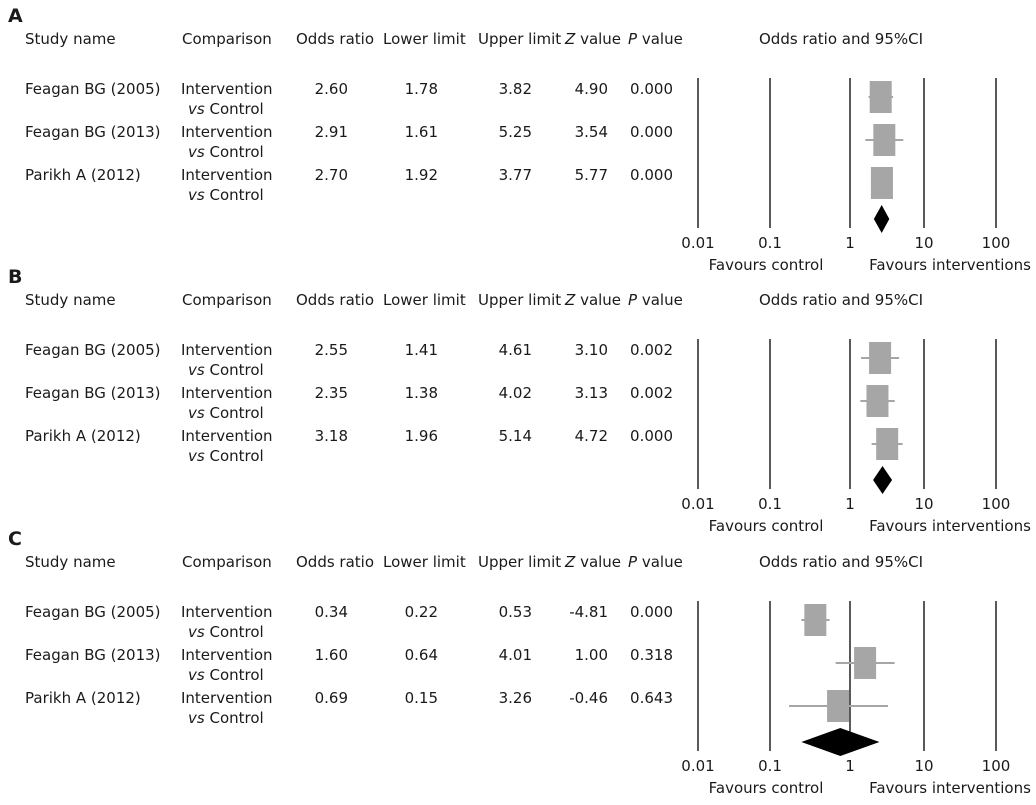  What do you see at coordinates (662, 300) in the screenshot?
I see `p-value-text: value` at bounding box center [662, 300].